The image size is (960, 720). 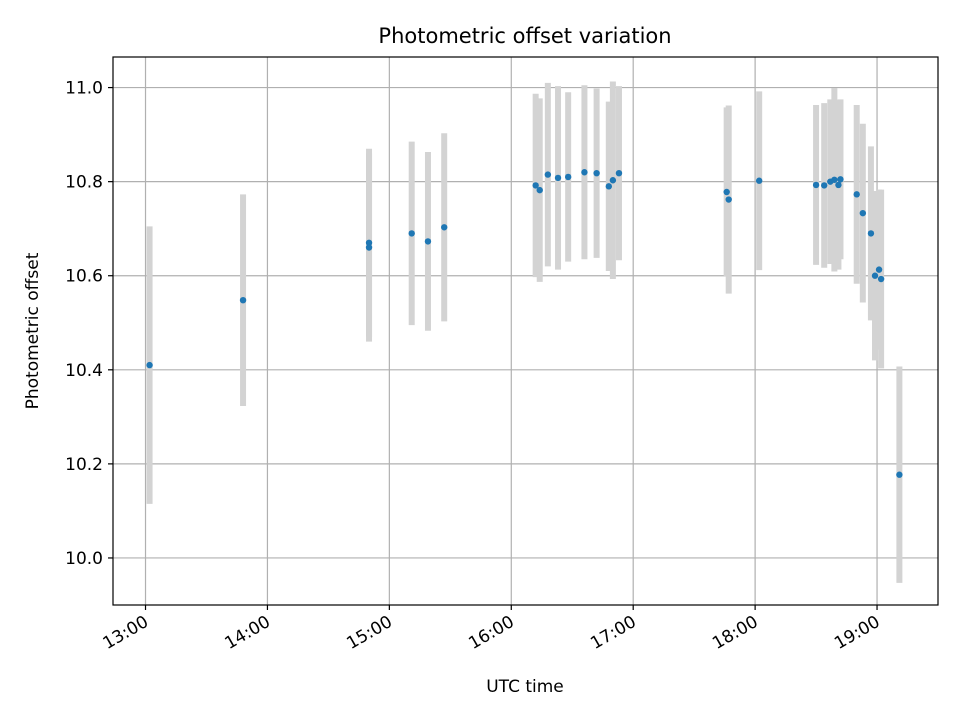 What do you see at coordinates (524, 36) in the screenshot?
I see `chart-title: Photometric offset variation` at bounding box center [524, 36].